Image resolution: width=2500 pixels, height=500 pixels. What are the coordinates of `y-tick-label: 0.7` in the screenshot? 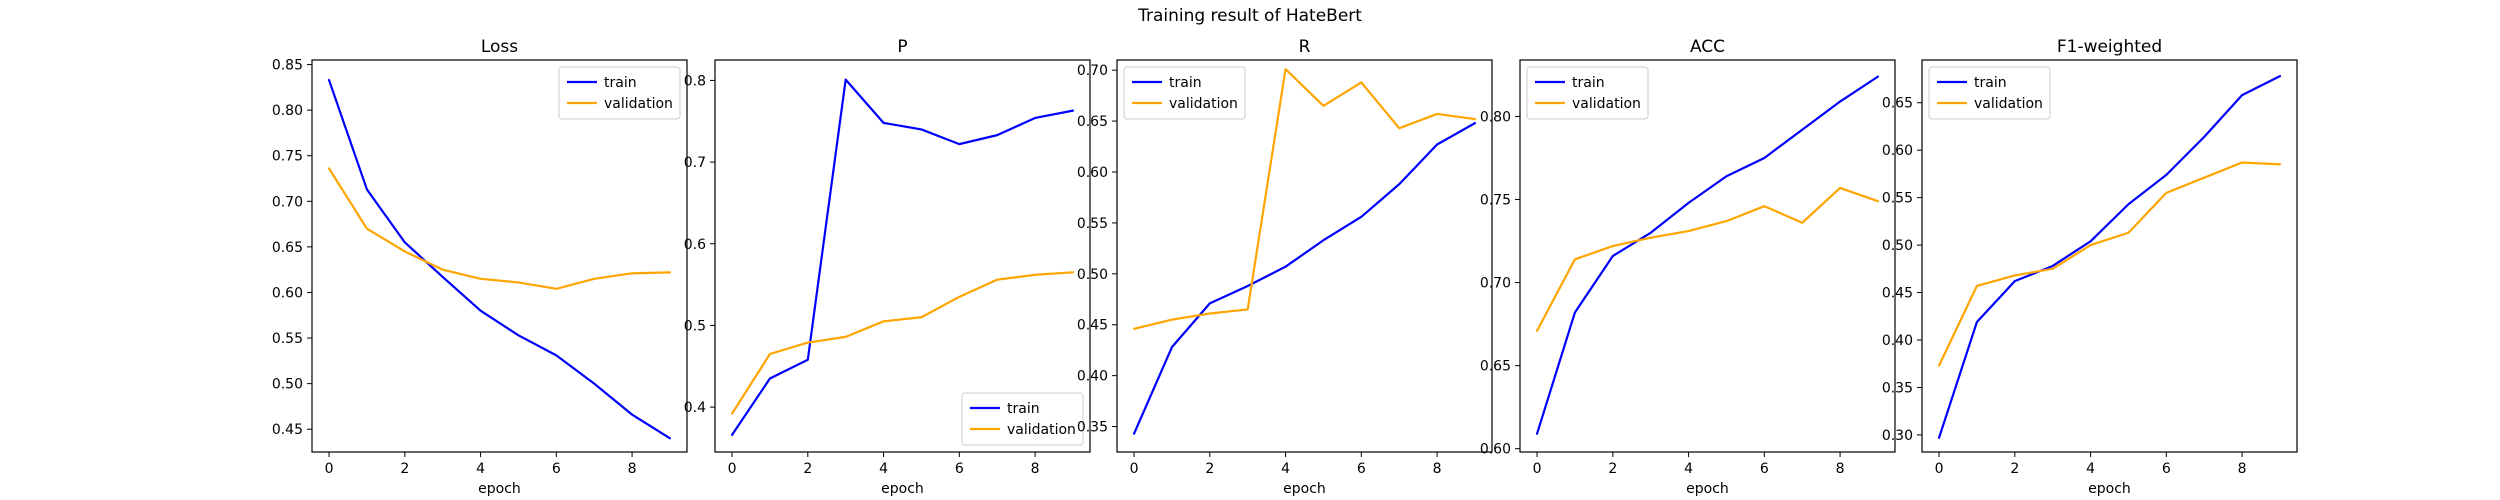 It's located at (695, 163).